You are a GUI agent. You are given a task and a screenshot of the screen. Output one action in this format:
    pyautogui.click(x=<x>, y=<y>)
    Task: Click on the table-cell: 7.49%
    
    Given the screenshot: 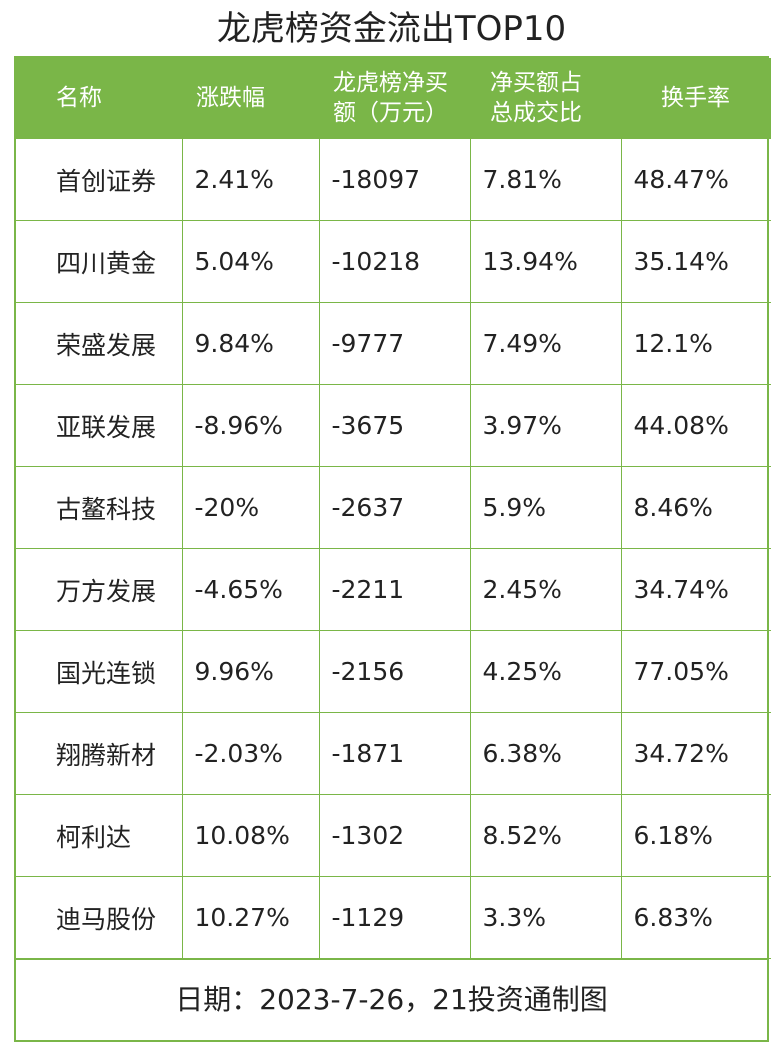 What is the action you would take?
    pyautogui.click(x=545, y=343)
    